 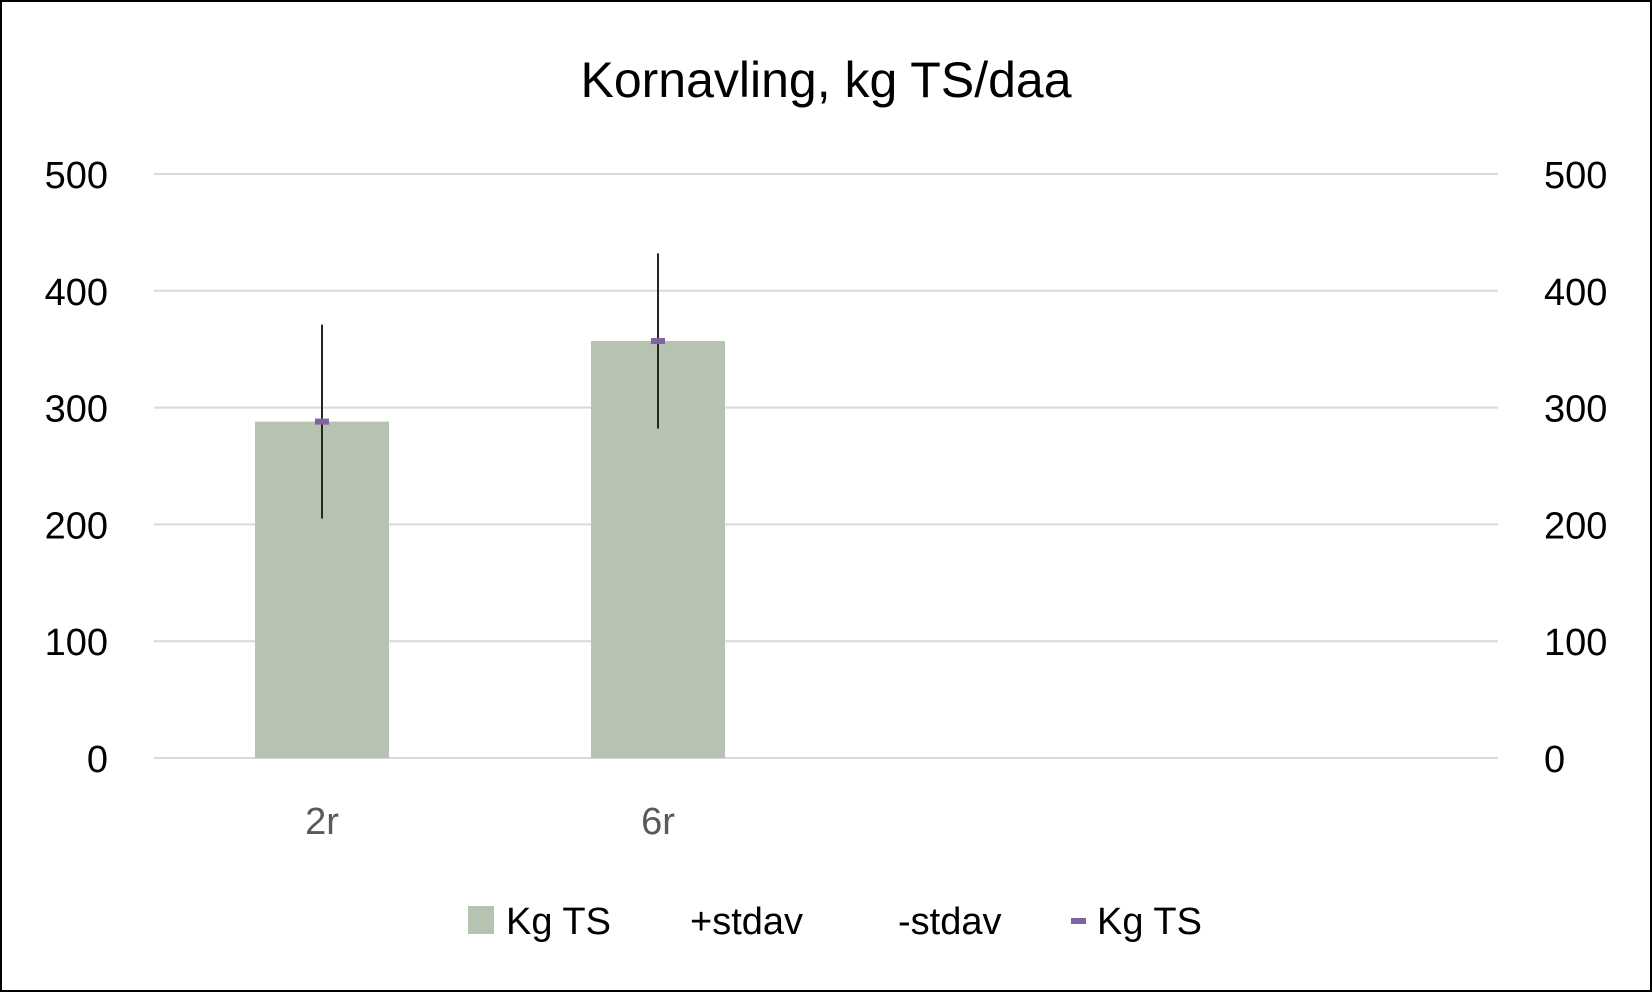 I want to click on markers, so click(x=490, y=381).